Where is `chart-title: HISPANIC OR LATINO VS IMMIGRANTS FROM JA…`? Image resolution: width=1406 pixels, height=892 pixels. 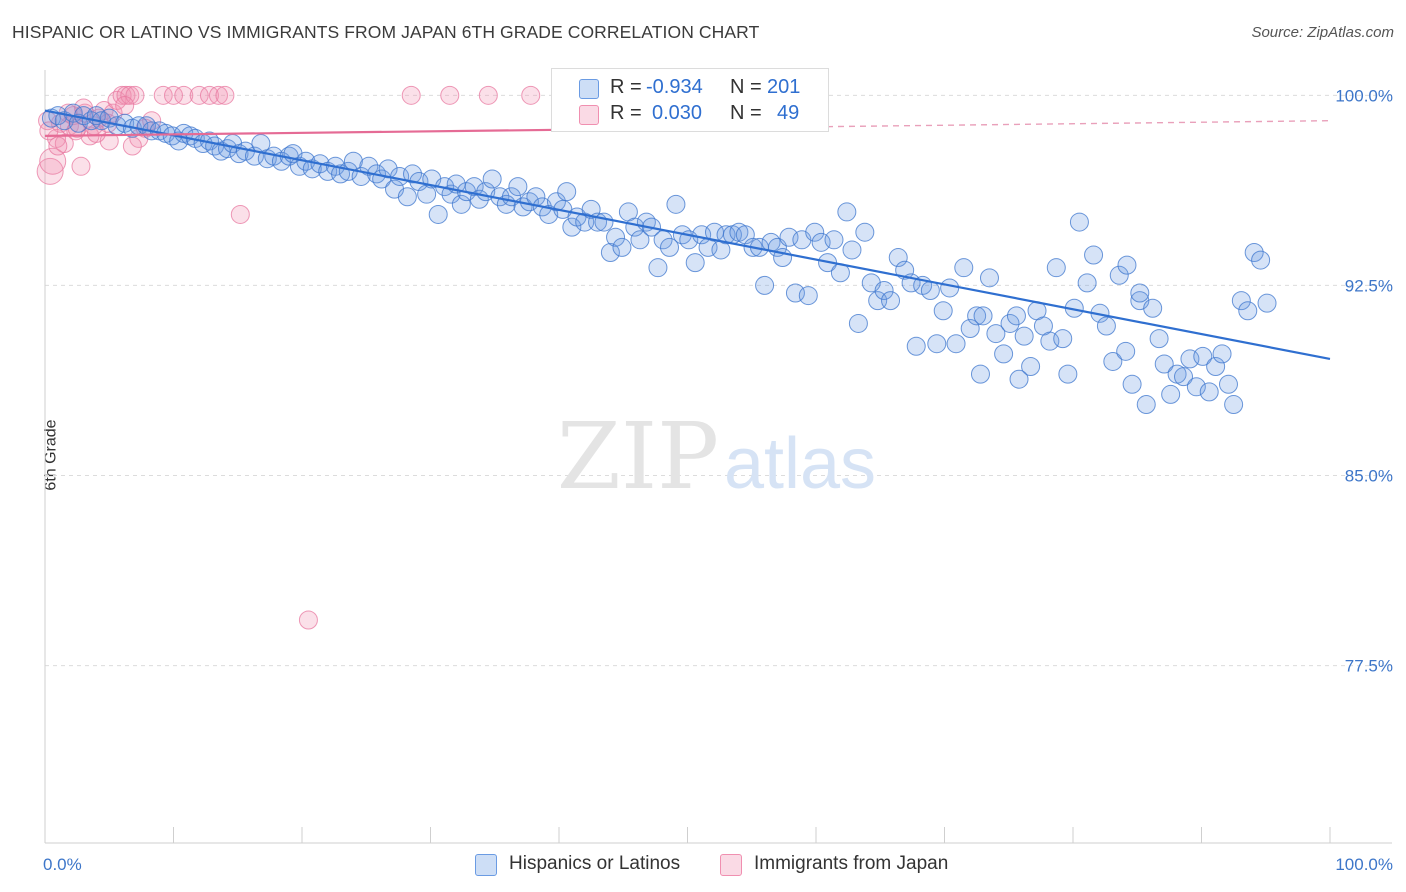 chart-title: HISPANIC OR LATINO VS IMMIGRANTS FROM JA… is located at coordinates (386, 32).